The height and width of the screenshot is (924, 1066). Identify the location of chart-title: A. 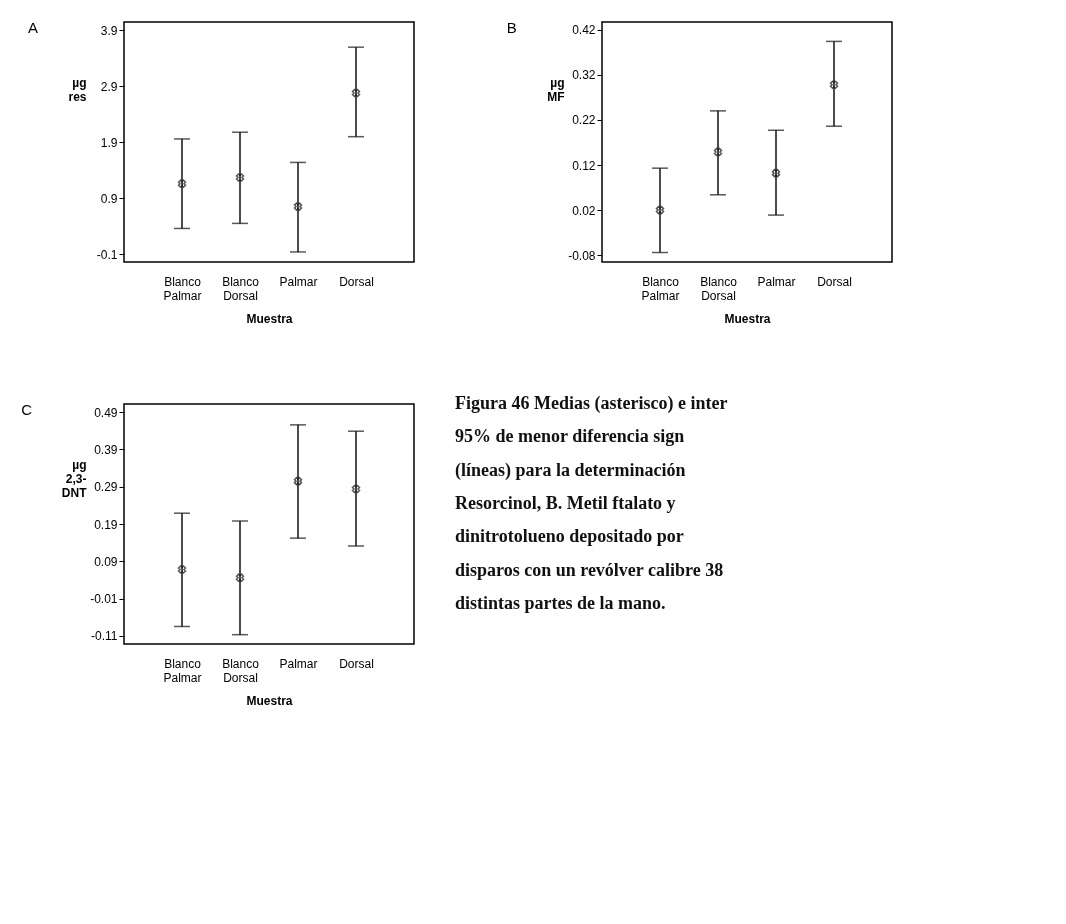
(32, 27).